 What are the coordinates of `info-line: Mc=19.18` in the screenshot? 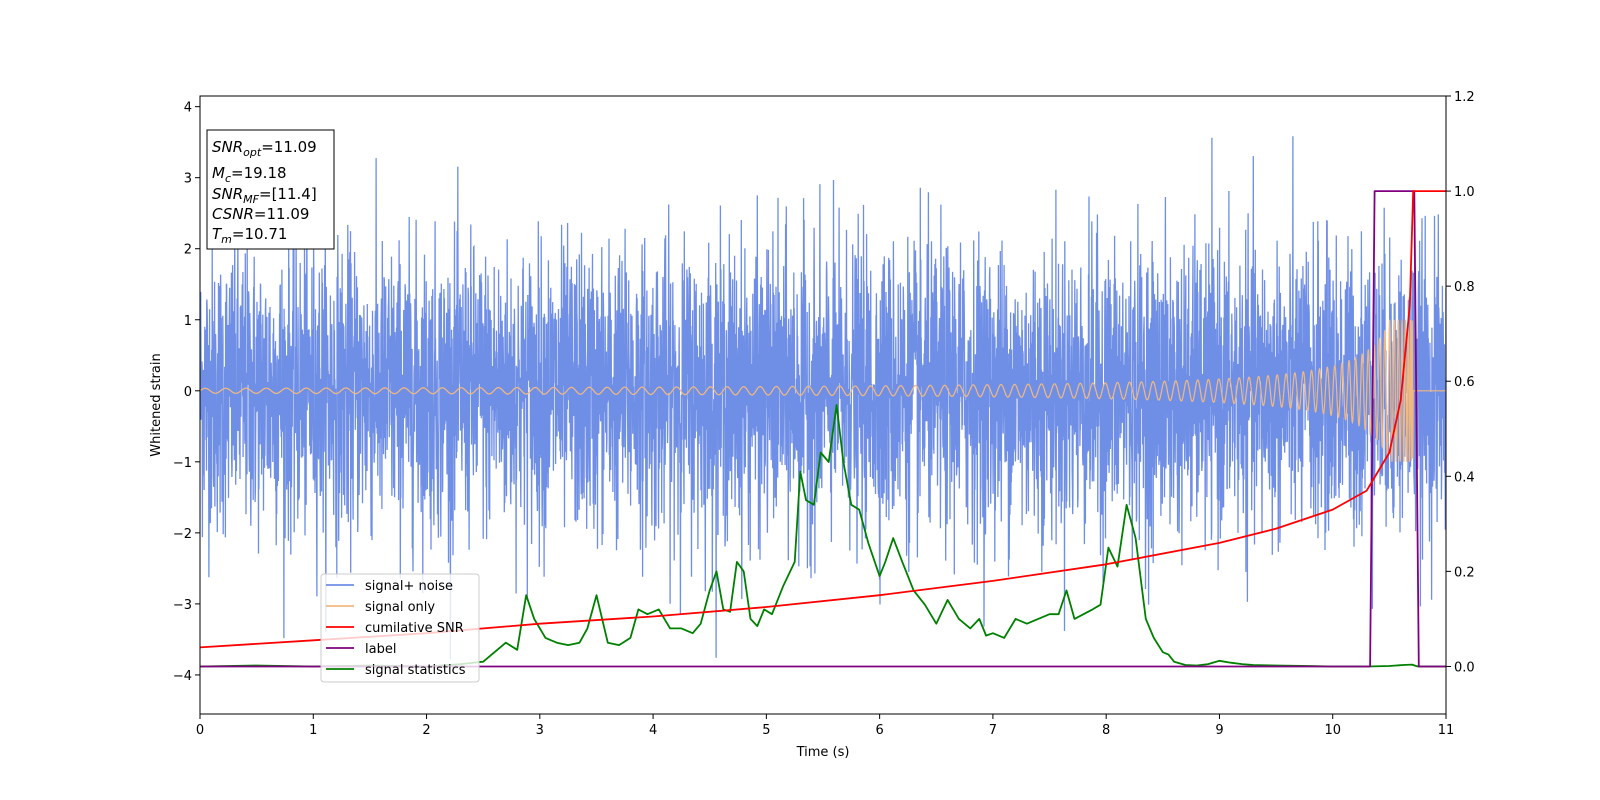 It's located at (249, 174).